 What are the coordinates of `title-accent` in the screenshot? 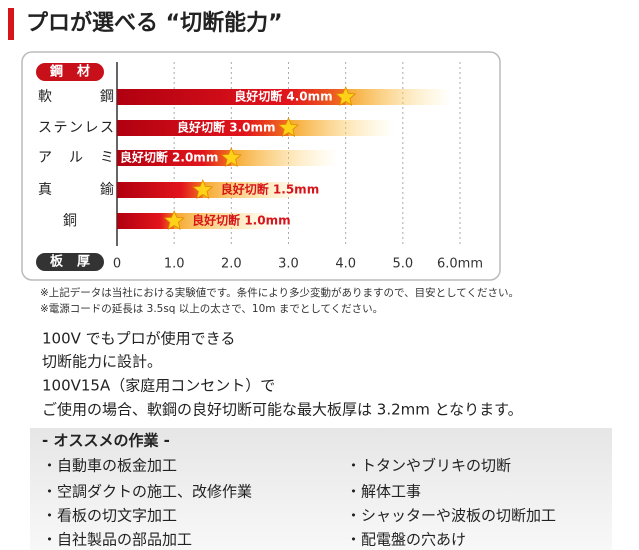 It's located at (11, 24).